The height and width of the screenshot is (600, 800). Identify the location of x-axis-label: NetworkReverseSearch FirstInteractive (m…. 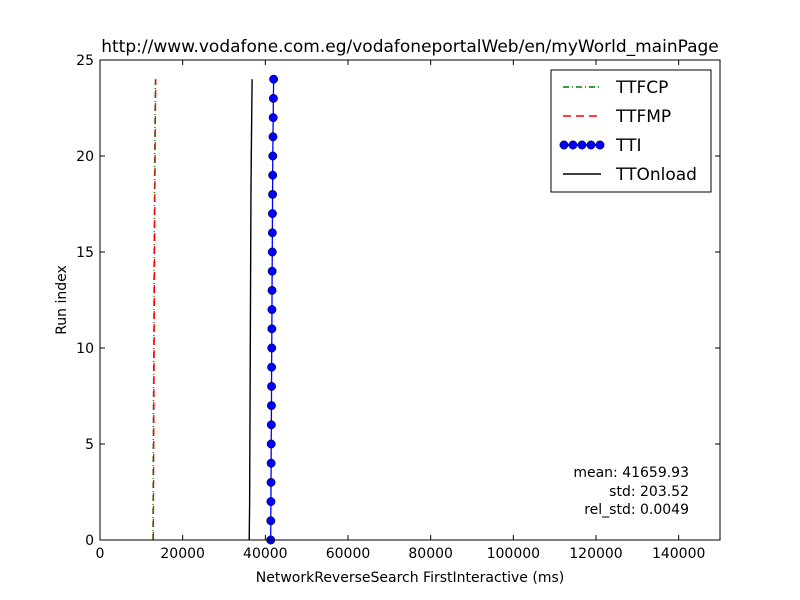
(410, 578).